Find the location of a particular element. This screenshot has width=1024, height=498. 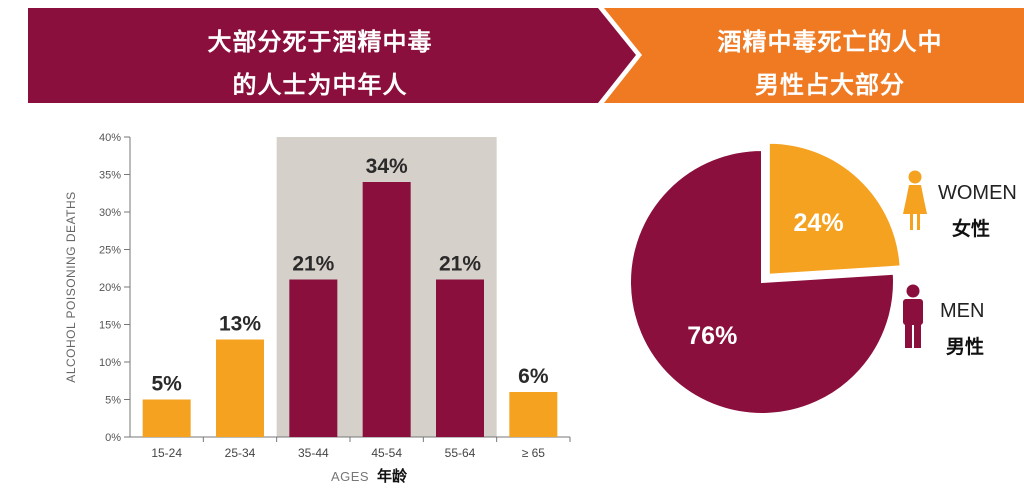

female-figure-icon is located at coordinates (915, 200).